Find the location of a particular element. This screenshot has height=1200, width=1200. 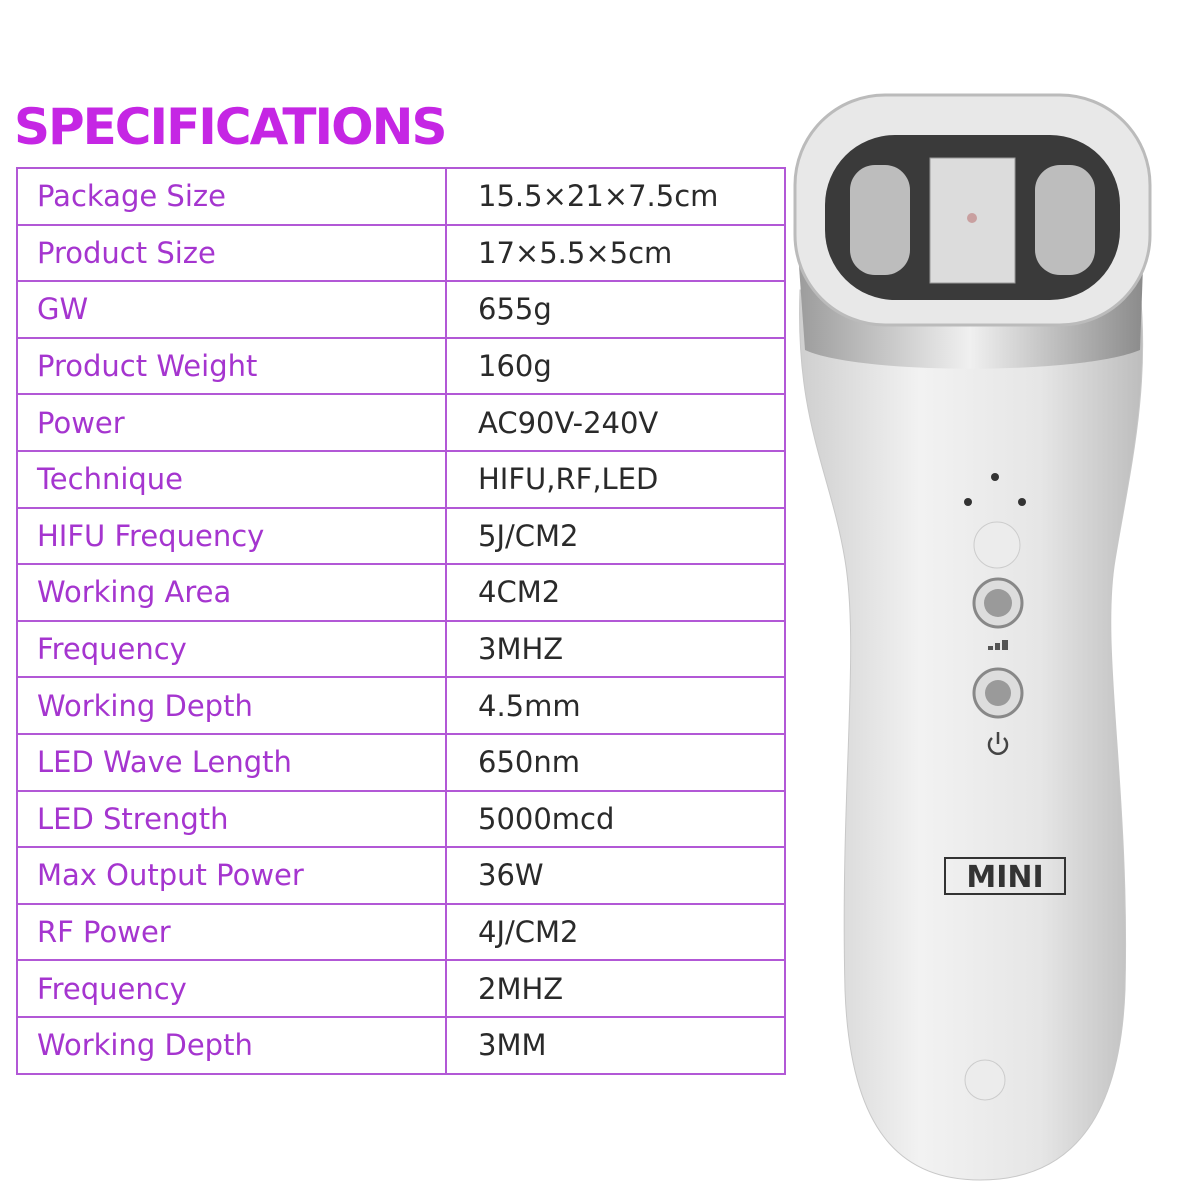

spec-row: Product Size 17×5.5×5cm is located at coordinates (401, 253).